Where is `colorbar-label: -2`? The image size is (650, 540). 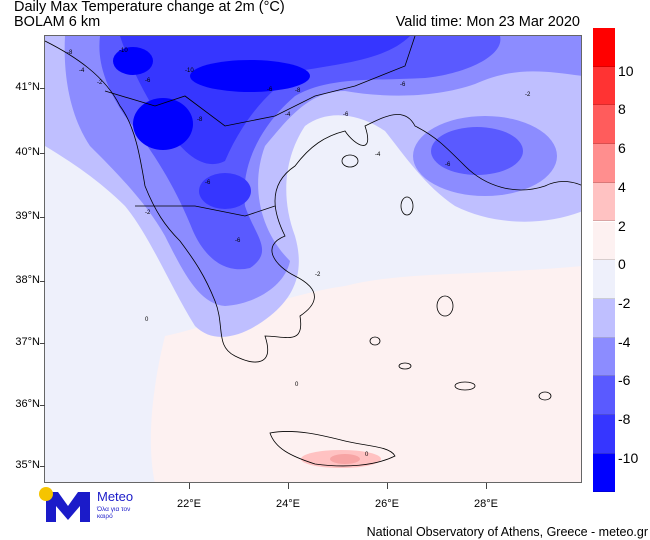
colorbar-label: -2 is located at coordinates (624, 302).